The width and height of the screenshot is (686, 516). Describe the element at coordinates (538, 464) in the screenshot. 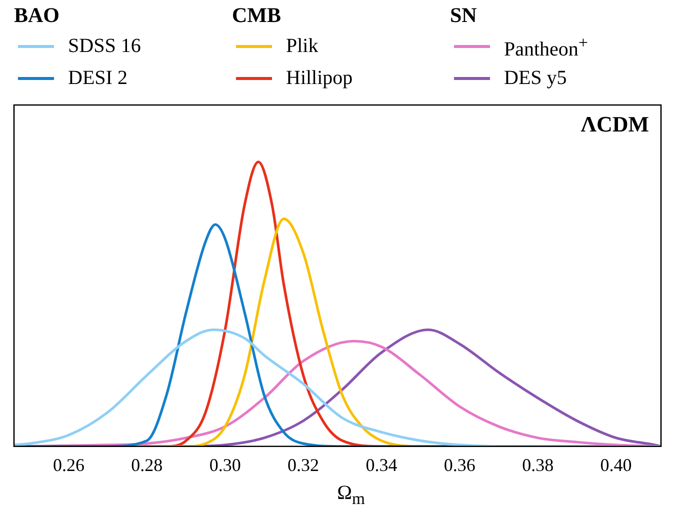

I see `x-tick-label: 0.38` at that location.